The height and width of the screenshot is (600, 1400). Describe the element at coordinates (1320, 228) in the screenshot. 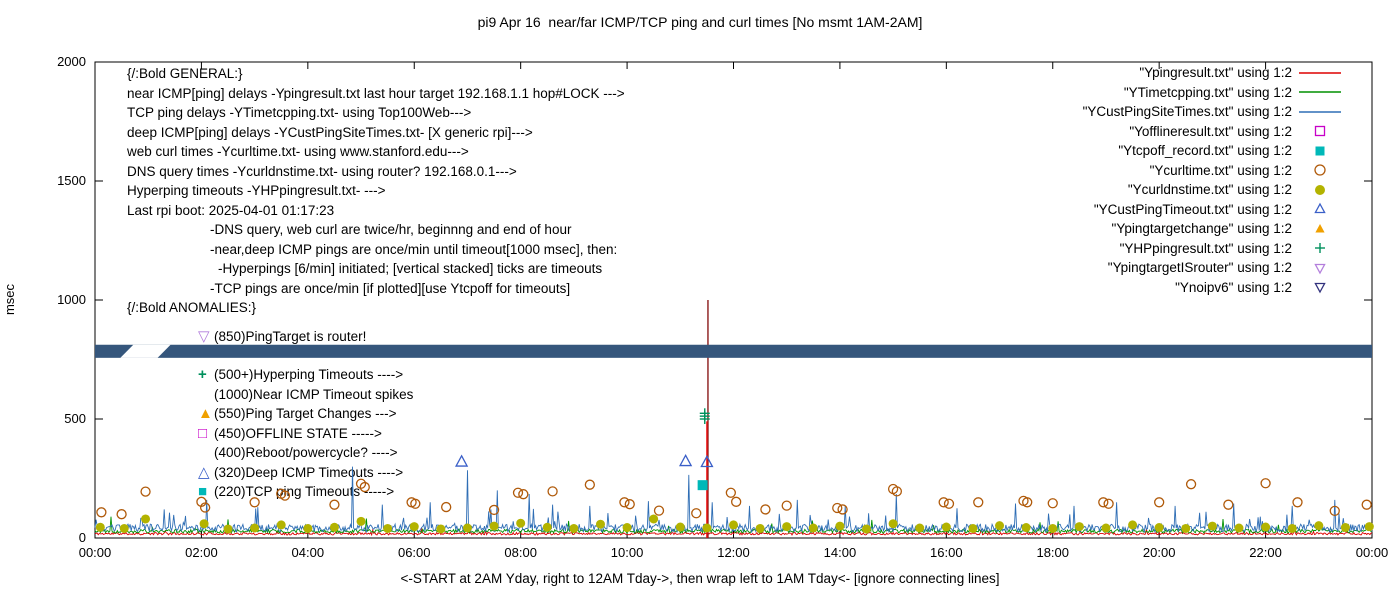

I see `tri-up-filled-icon` at that location.